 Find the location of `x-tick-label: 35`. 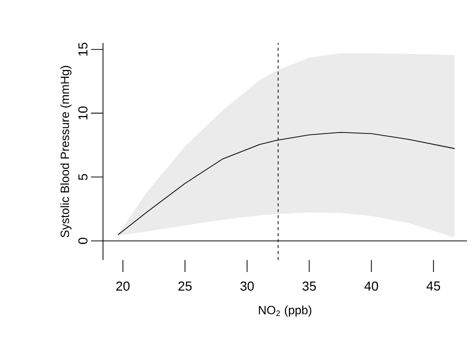

x-tick-label: 35 is located at coordinates (309, 286).